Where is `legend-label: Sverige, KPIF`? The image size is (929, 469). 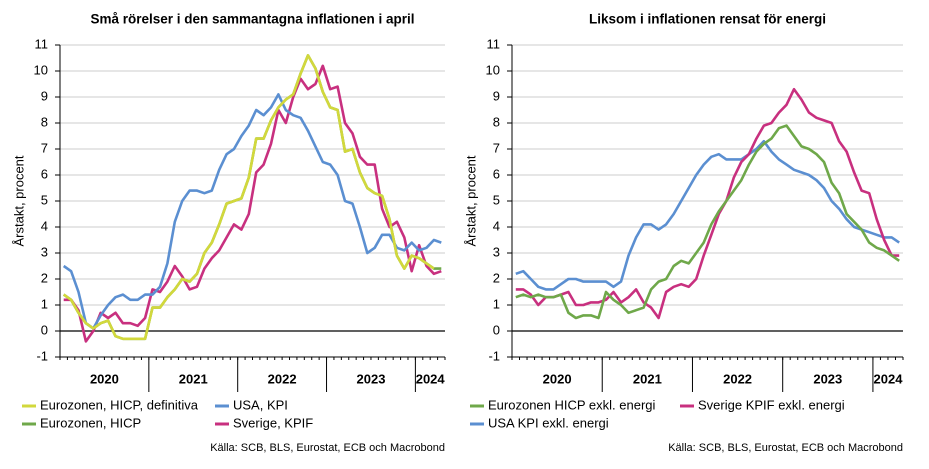 legend-label: Sverige, KPIF is located at coordinates (273, 422).